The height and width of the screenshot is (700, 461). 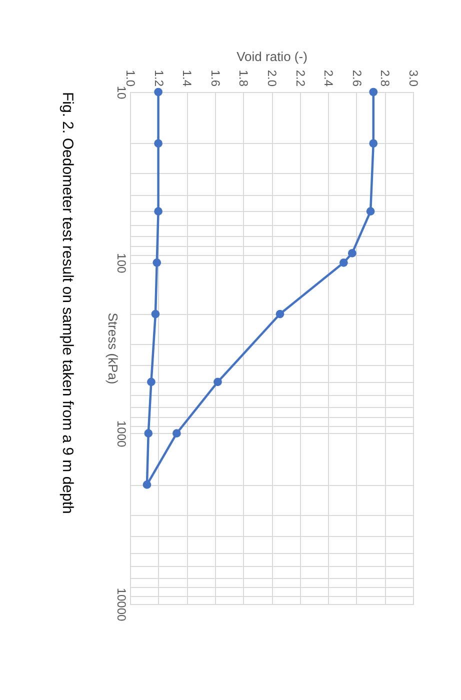 What do you see at coordinates (159, 78) in the screenshot?
I see `x-tick-label: 1.2` at bounding box center [159, 78].